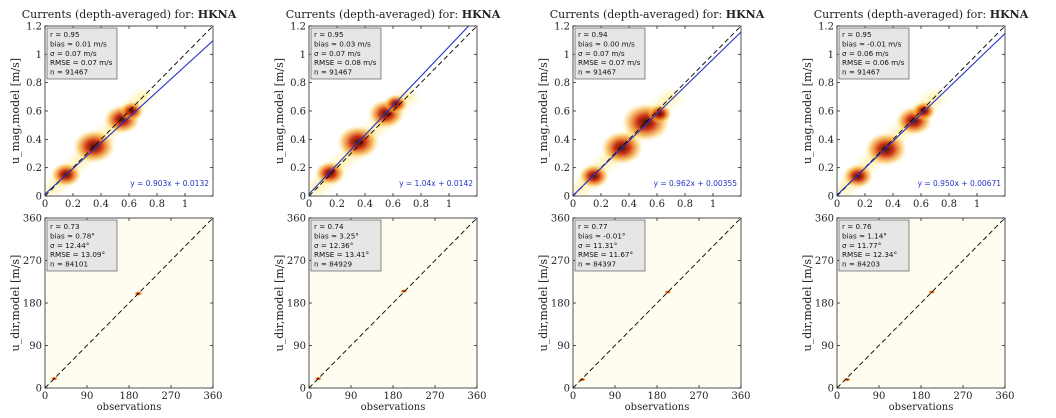  I want to click on stats-line: n = 84929, so click(333, 264).